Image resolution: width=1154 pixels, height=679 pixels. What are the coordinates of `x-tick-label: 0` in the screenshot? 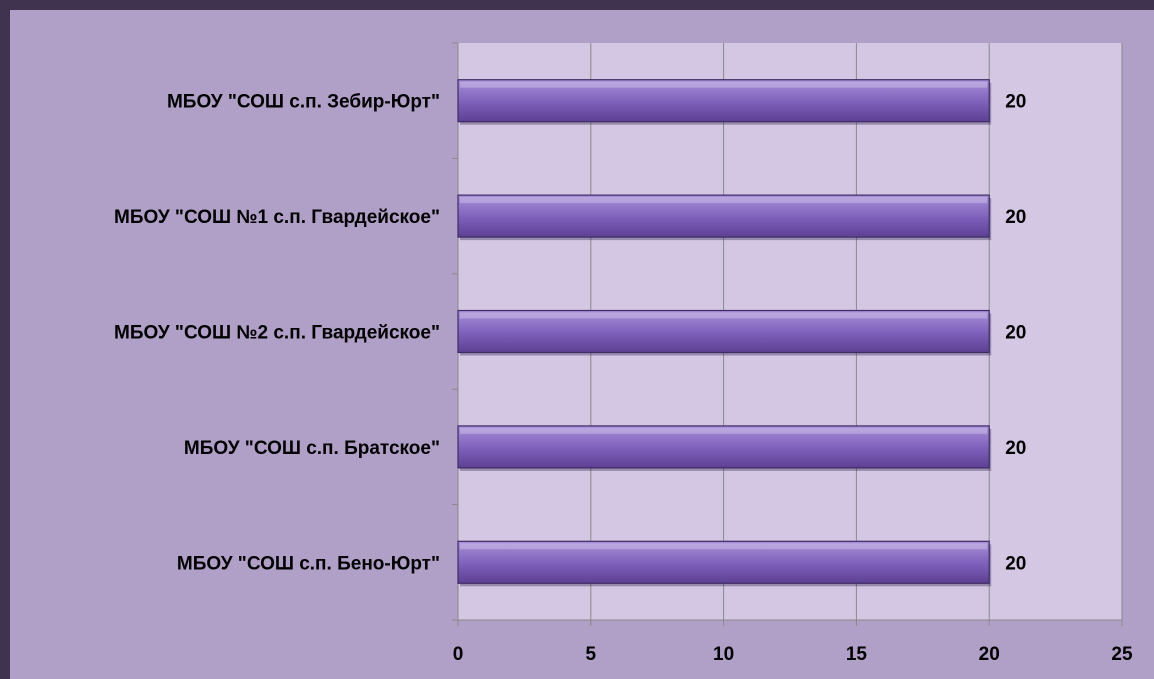 It's located at (458, 654).